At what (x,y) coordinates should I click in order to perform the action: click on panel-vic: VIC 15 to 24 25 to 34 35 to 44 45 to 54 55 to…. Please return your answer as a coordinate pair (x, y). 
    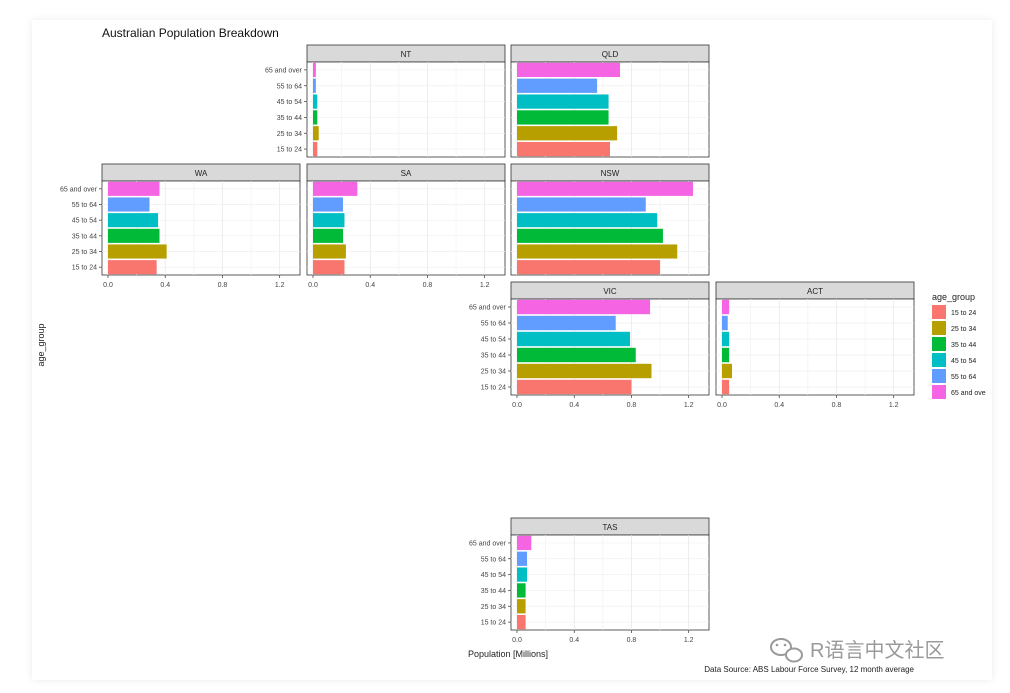
    Looking at the image, I should click on (589, 345).